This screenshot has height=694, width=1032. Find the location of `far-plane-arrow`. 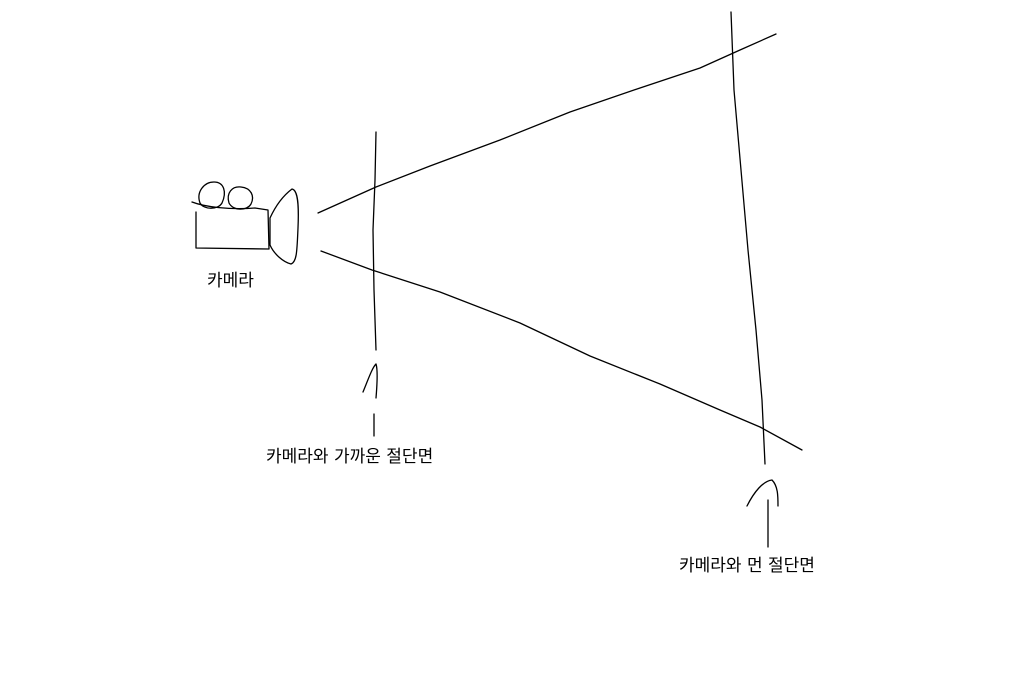

far-plane-arrow is located at coordinates (762, 513).